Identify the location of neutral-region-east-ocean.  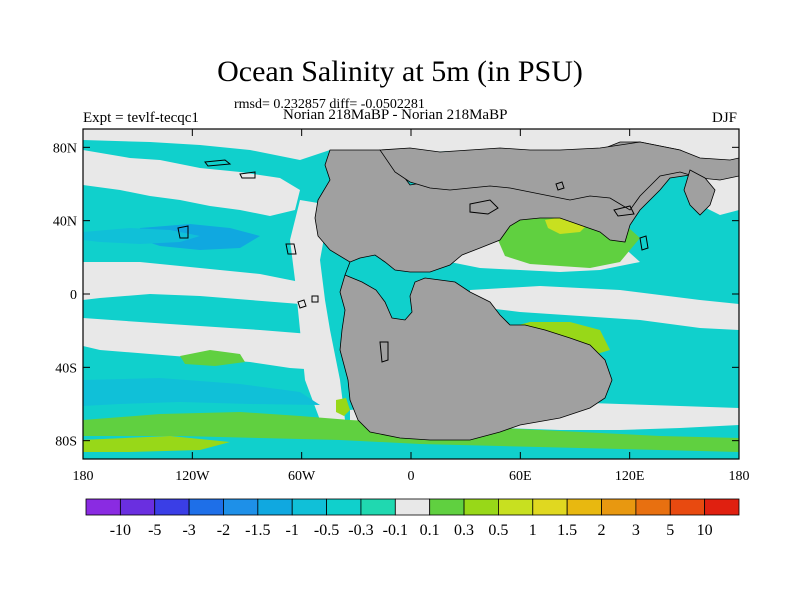
(604, 308).